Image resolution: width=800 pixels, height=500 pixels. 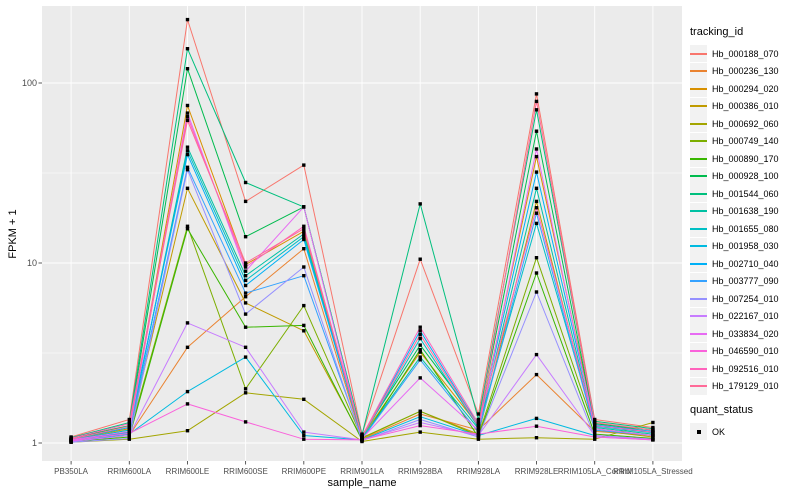 I want to click on y-tick-label: 10, so click(x=31, y=263).